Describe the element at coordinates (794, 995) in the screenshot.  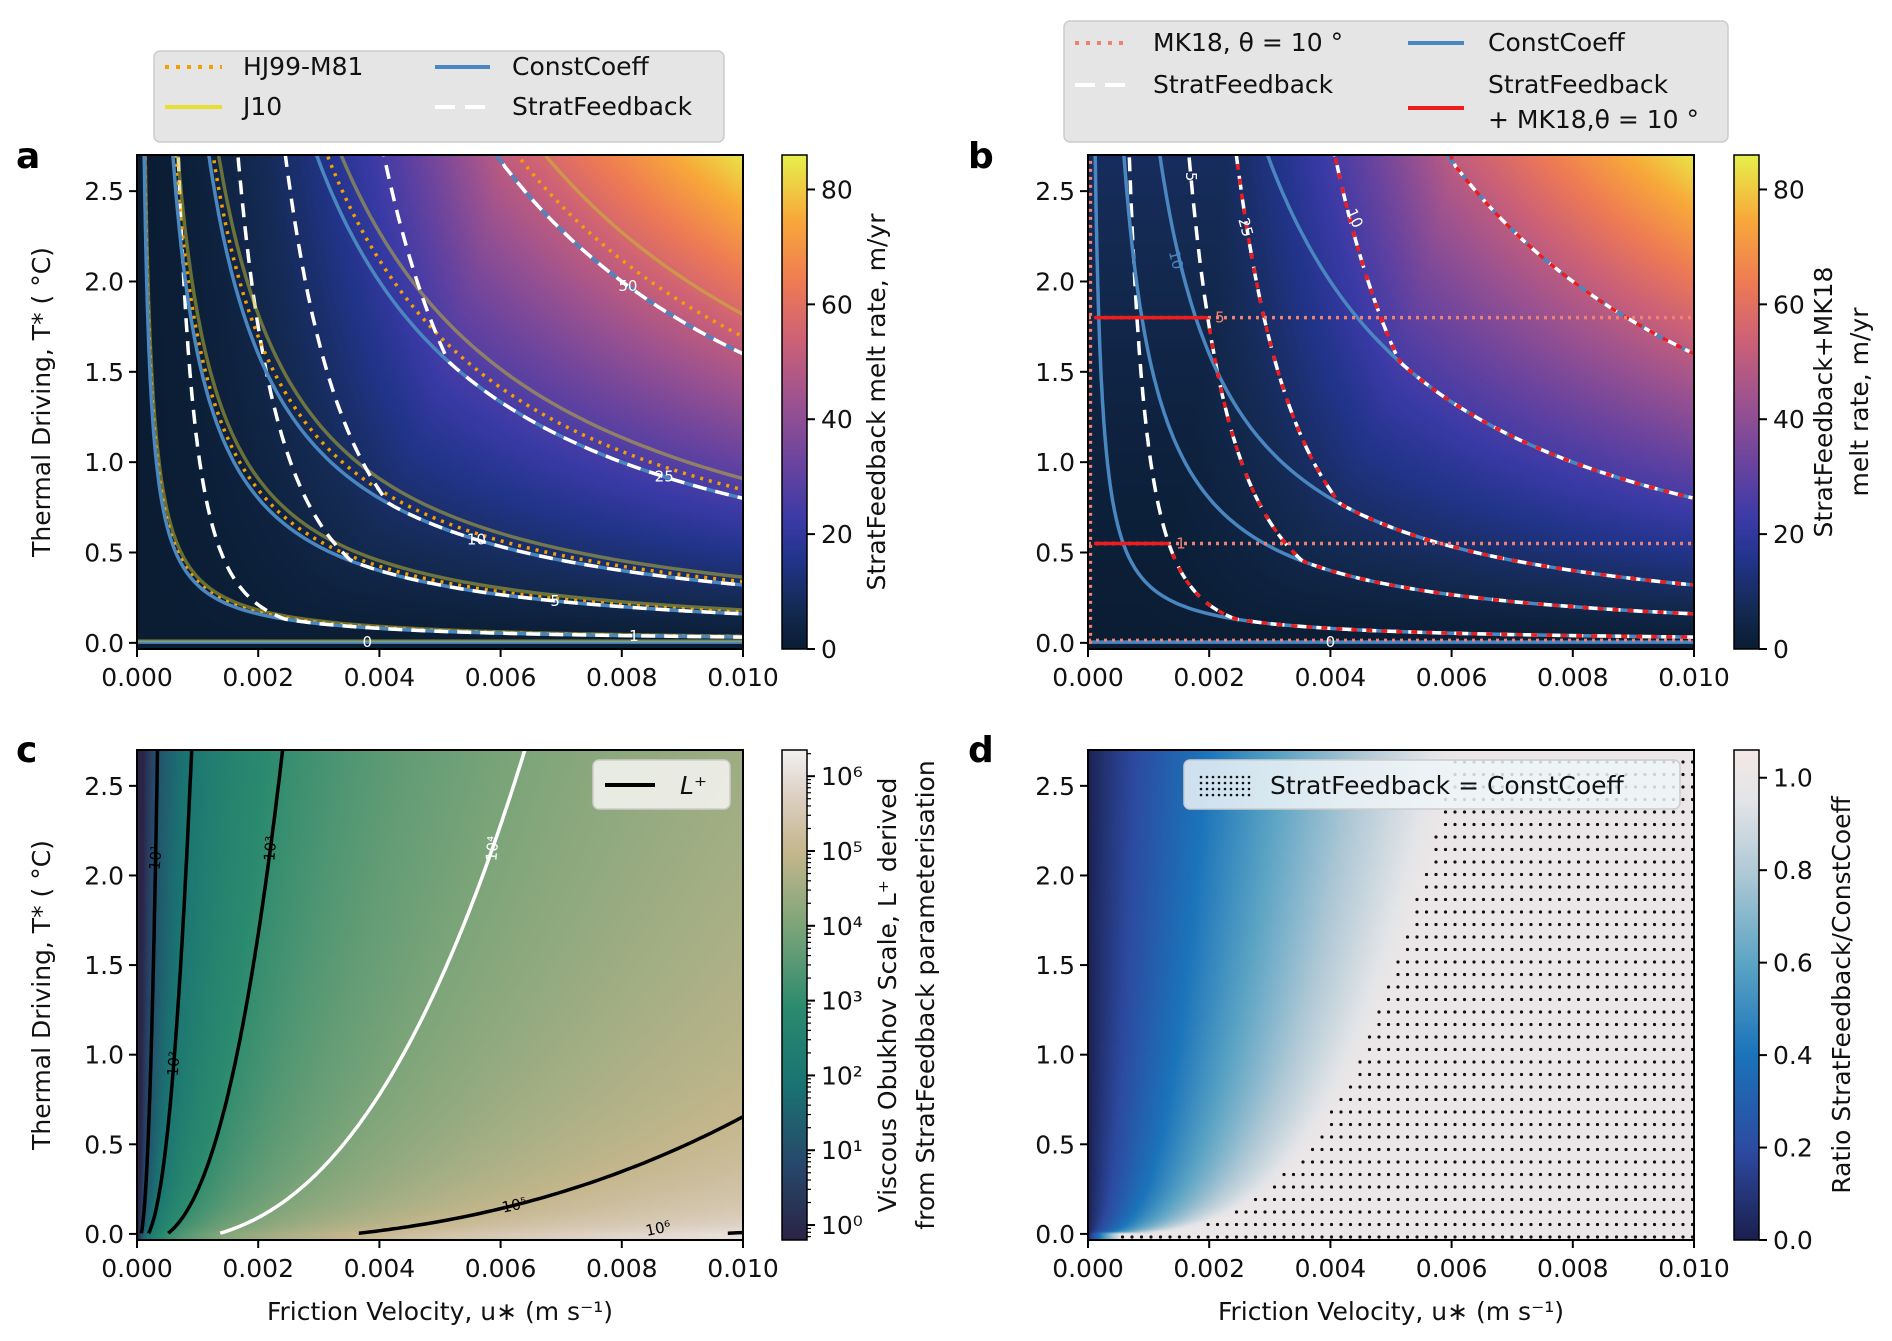
I see `colorbar-frame-c` at that location.